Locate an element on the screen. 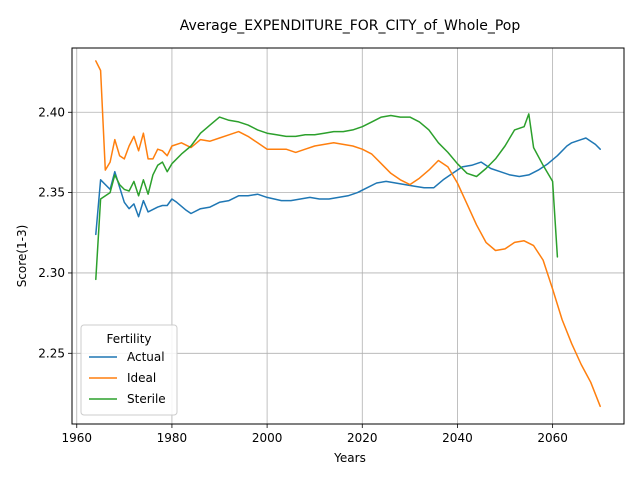 This screenshot has width=640, height=480. x-tick-label: 2000 is located at coordinates (267, 438).